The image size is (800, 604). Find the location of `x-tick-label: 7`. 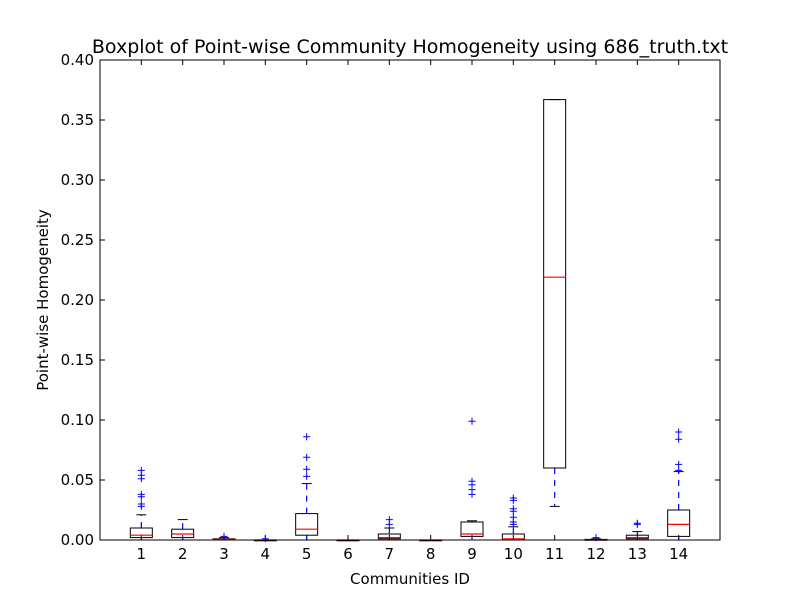

x-tick-label: 7 is located at coordinates (390, 554).